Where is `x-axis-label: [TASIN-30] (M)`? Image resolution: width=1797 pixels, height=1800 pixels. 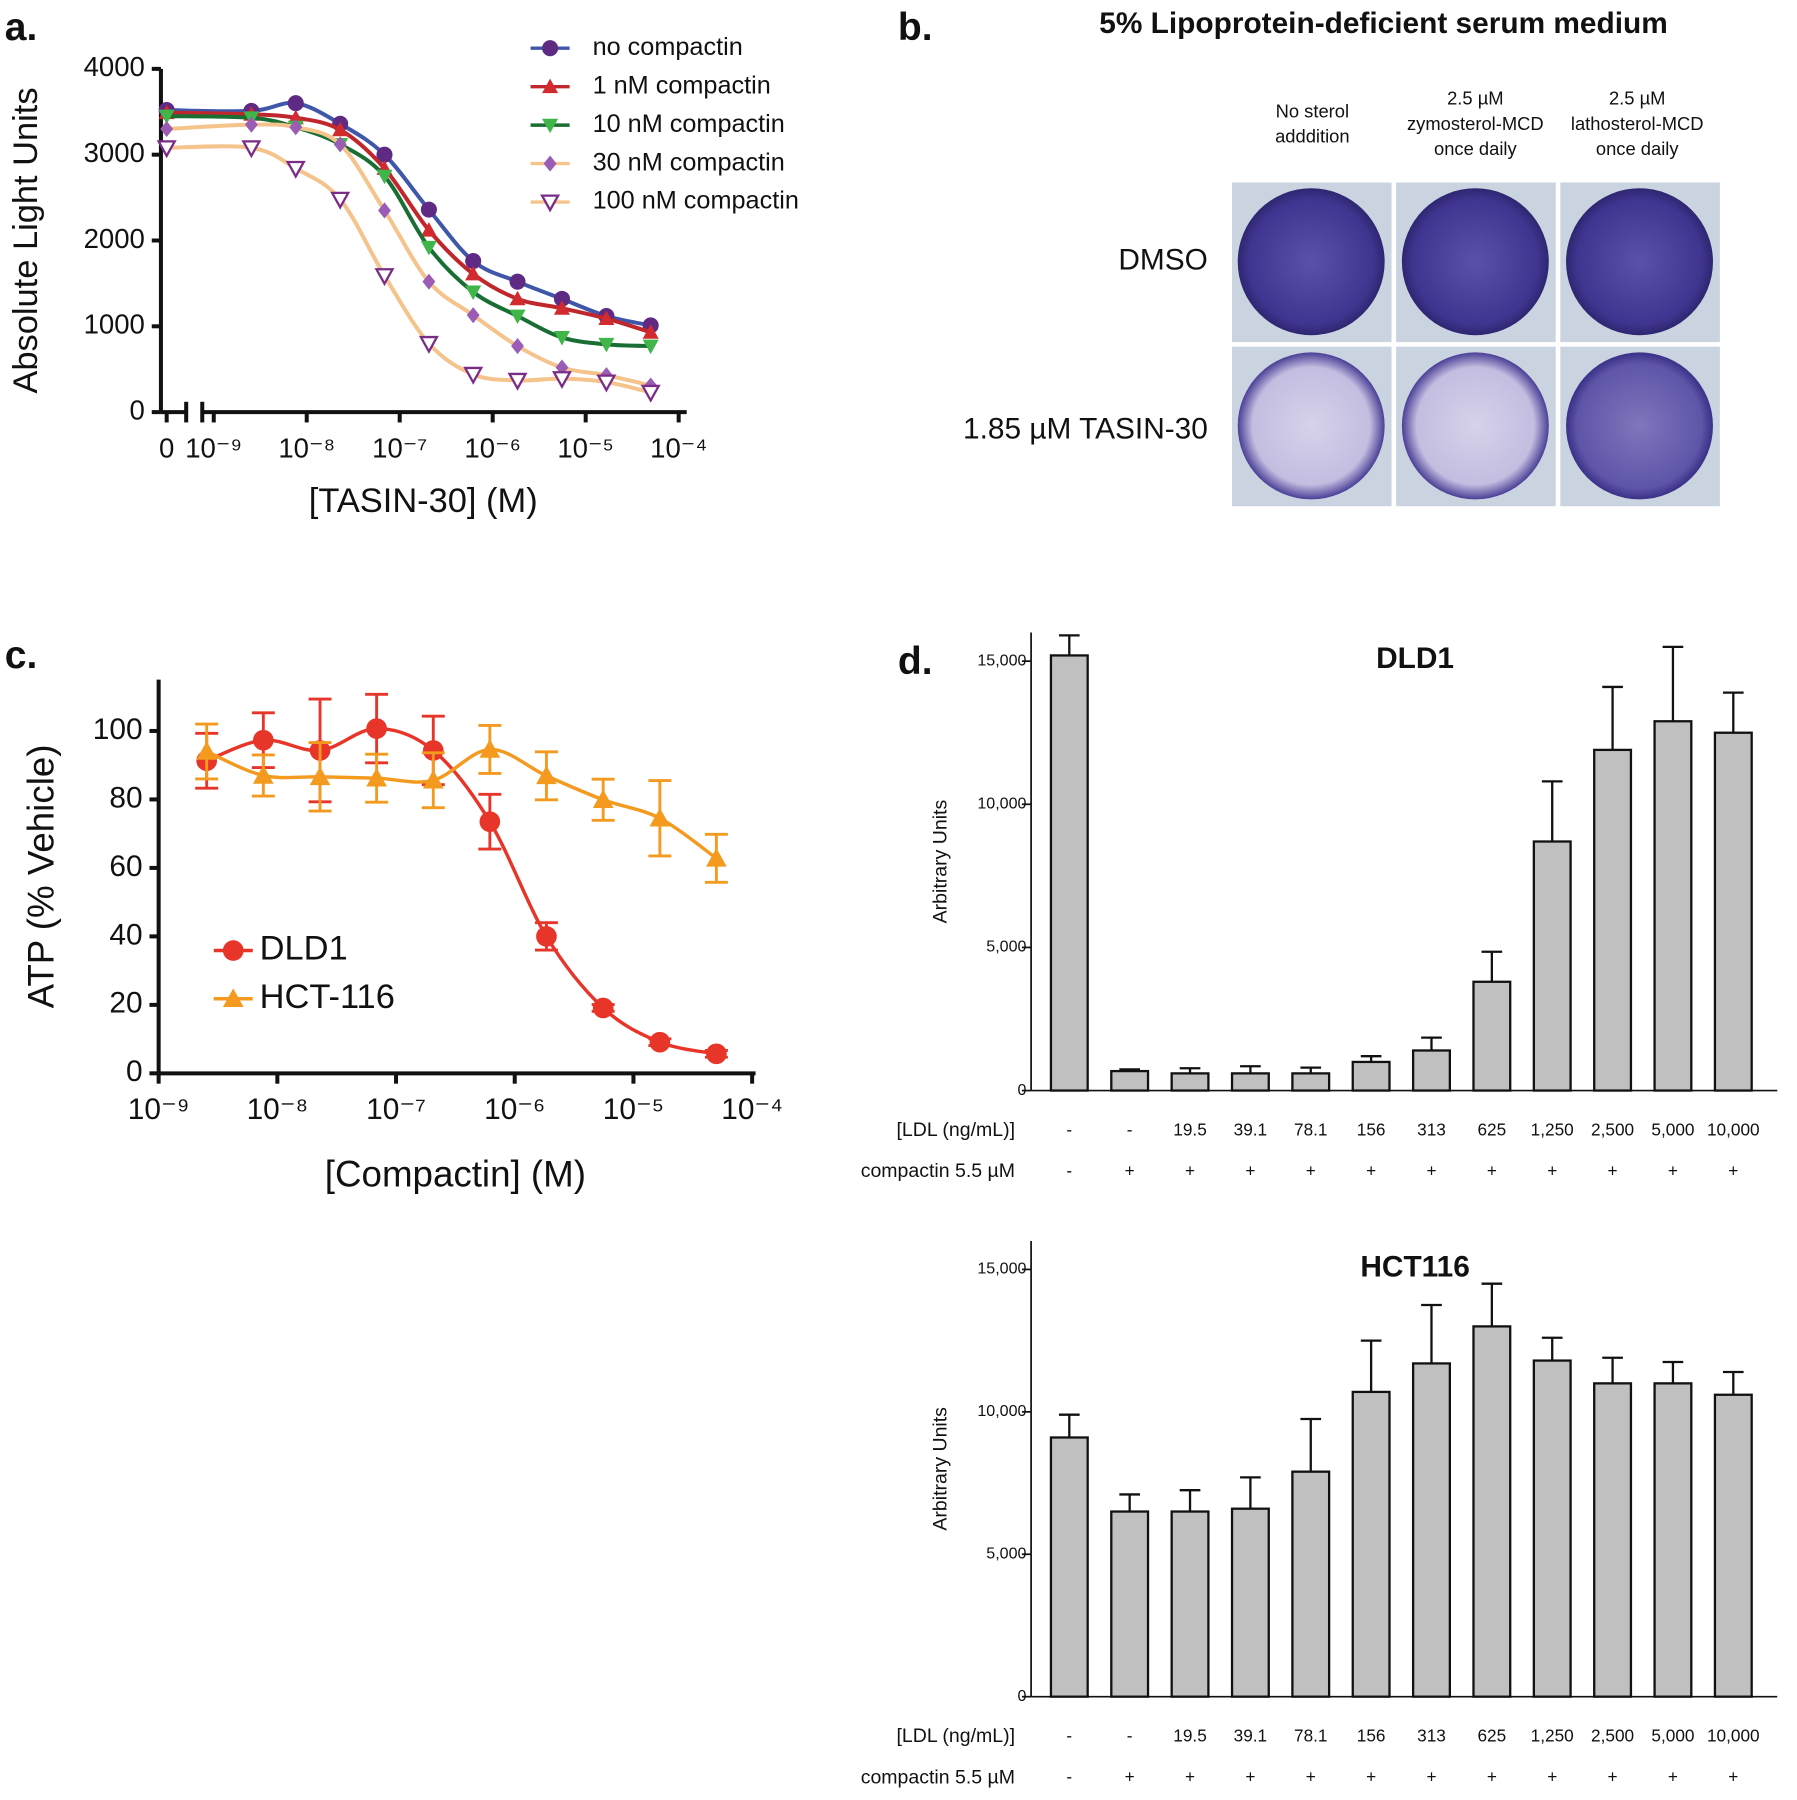 x-axis-label: [TASIN-30] (M) is located at coordinates (423, 501).